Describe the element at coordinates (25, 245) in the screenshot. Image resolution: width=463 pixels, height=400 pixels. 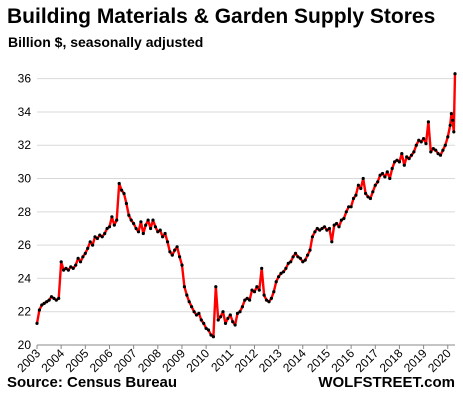
I see `y-tick-label: 26` at that location.